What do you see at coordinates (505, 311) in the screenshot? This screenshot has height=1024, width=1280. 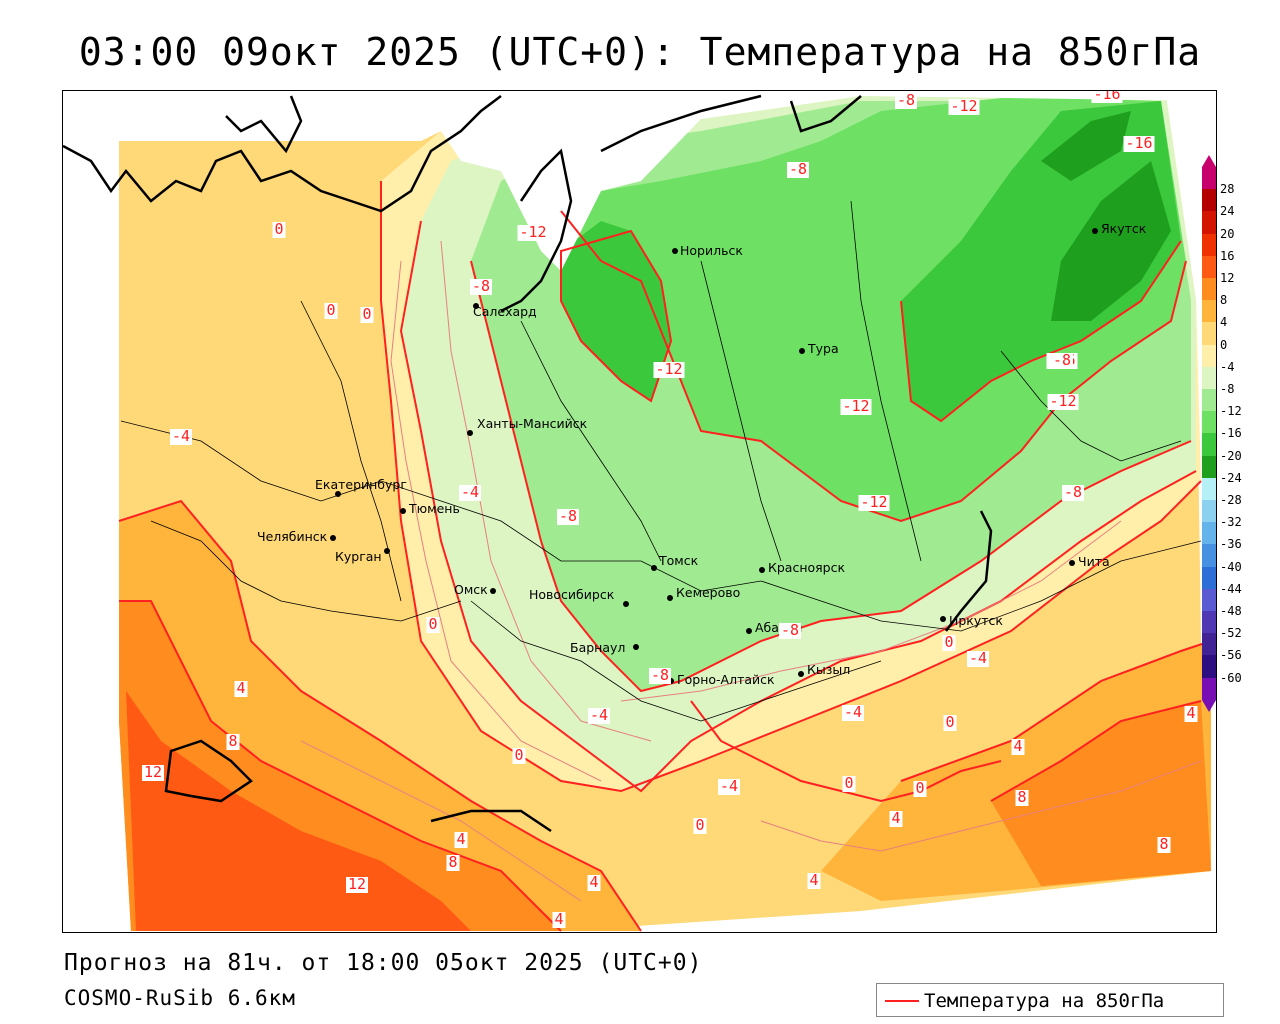 I see `city-label: Салехард` at bounding box center [505, 311].